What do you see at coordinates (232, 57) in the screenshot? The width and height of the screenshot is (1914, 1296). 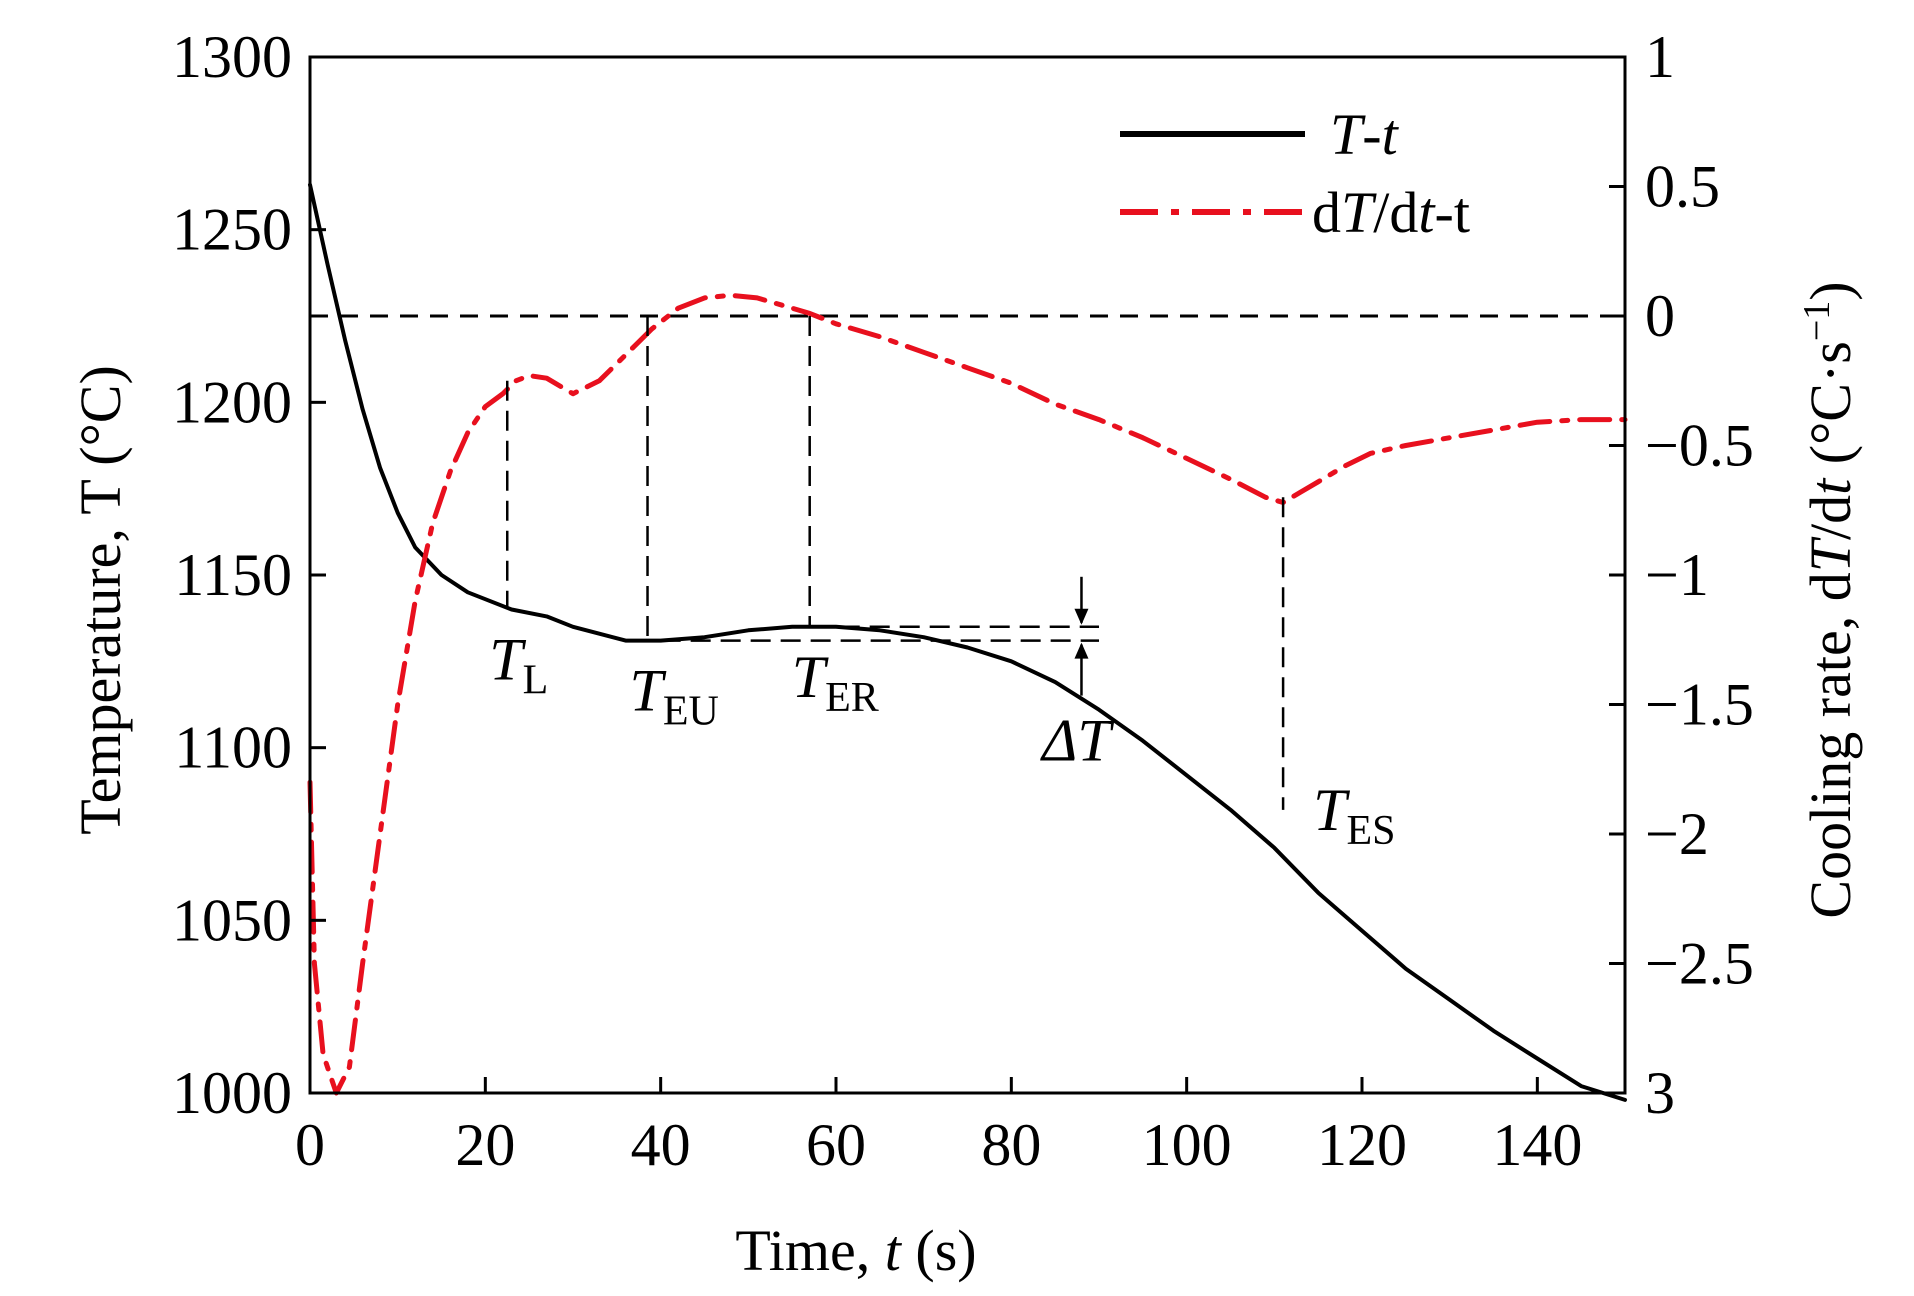 I see `y-left-tick-label: 1300` at bounding box center [232, 57].